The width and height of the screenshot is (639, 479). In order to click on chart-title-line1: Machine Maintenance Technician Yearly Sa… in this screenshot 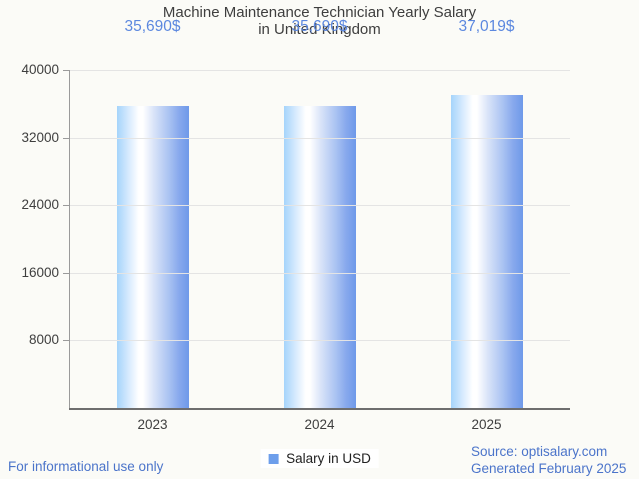, I will do `click(319, 12)`.